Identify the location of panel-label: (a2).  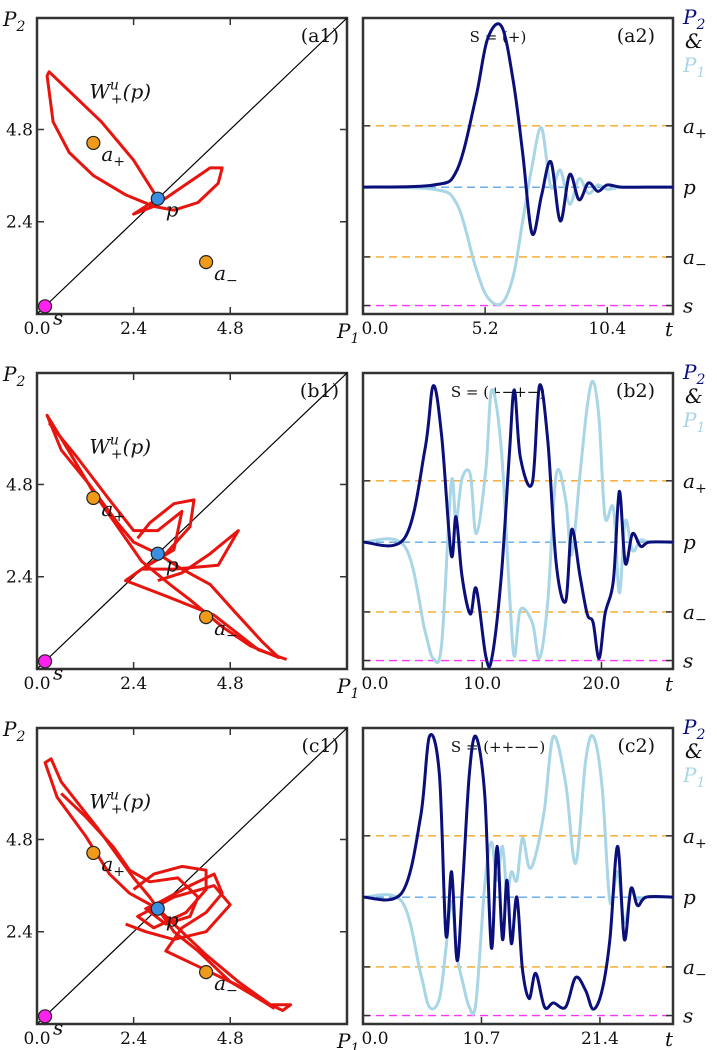
(636, 36).